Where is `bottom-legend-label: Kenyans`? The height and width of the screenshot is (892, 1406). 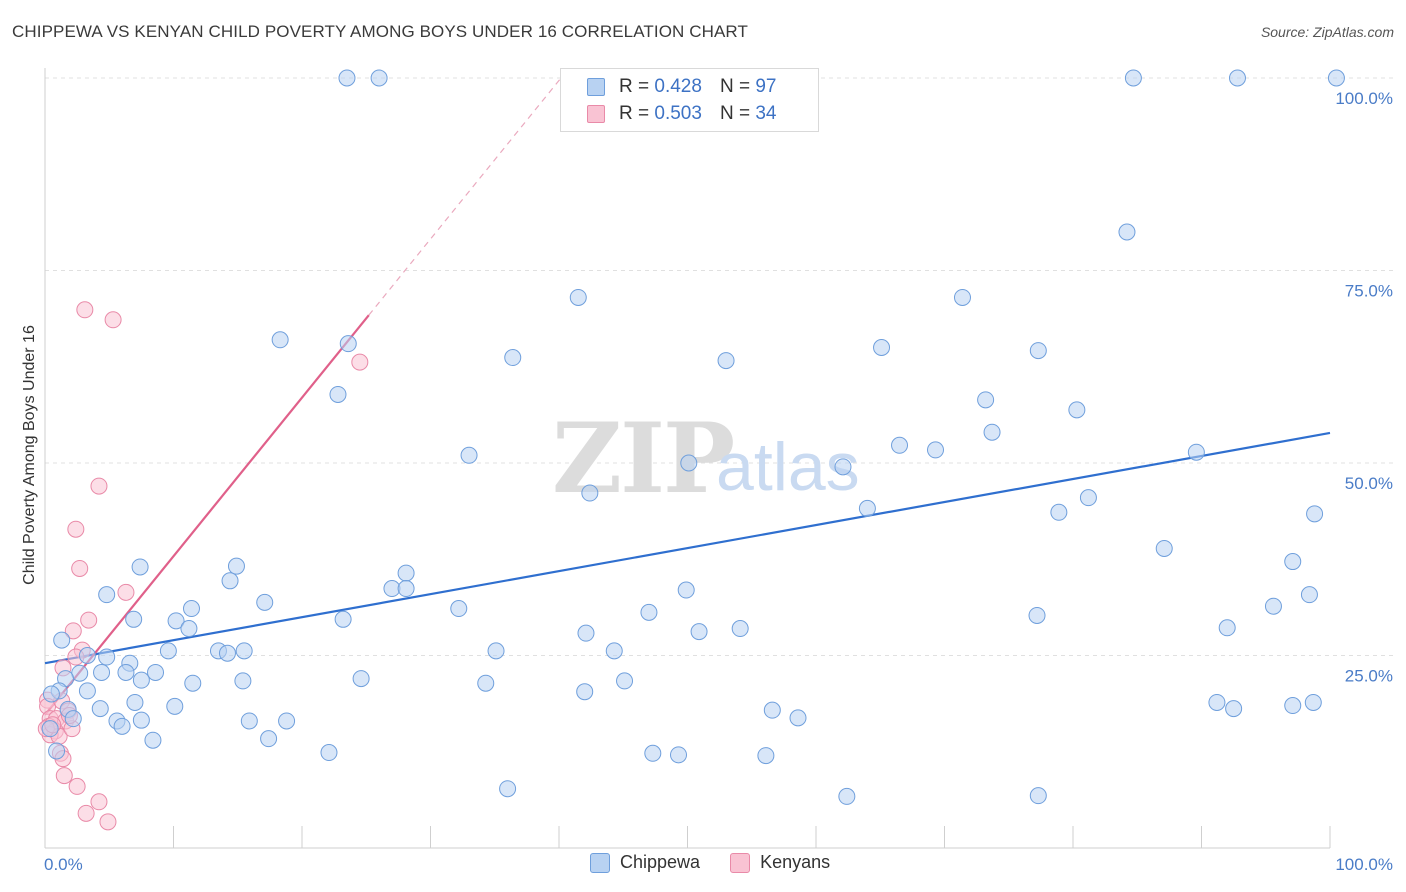
bottom-legend-label: Kenyans is located at coordinates (795, 862).